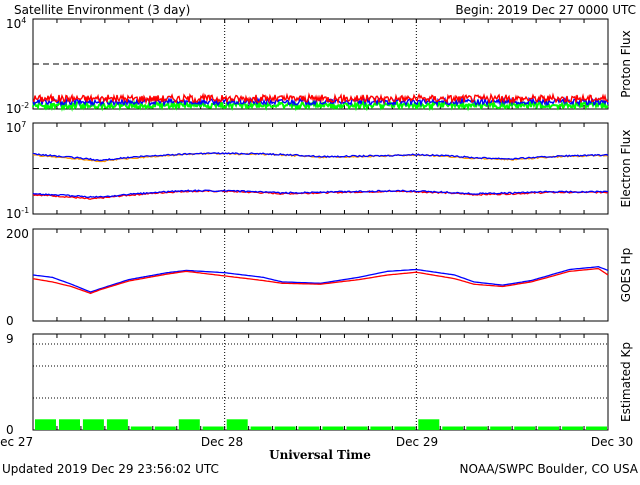 This screenshot has height=485, width=640. Describe the element at coordinates (17, 234) in the screenshot. I see `goes-ymax-label: 200` at that location.